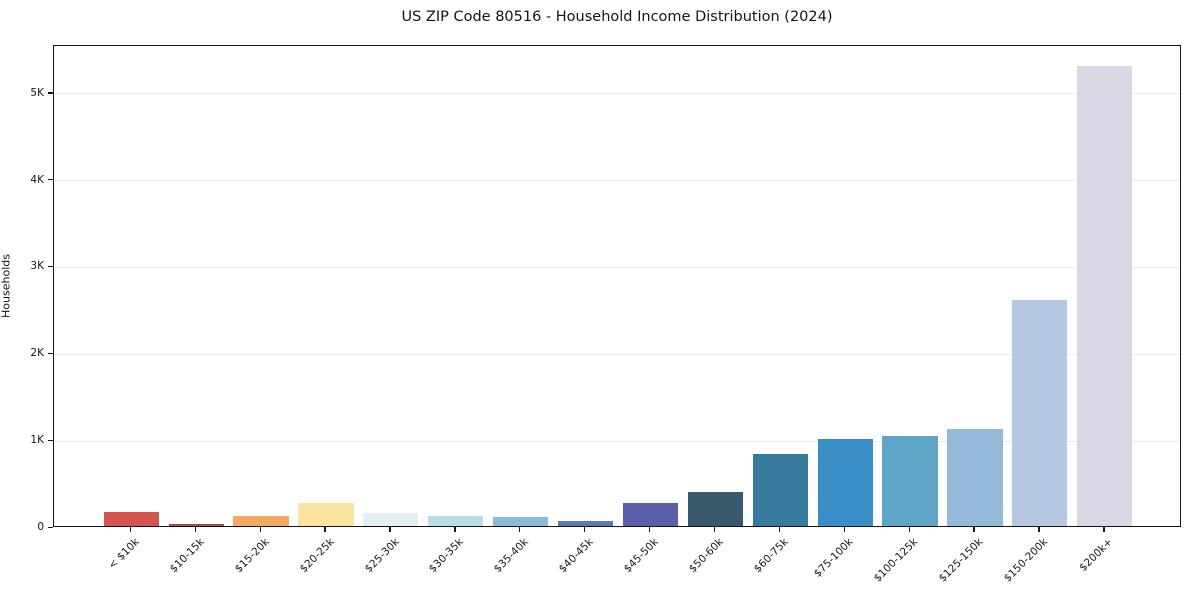  What do you see at coordinates (196, 524) in the screenshot?
I see `bar--10-15k` at bounding box center [196, 524].